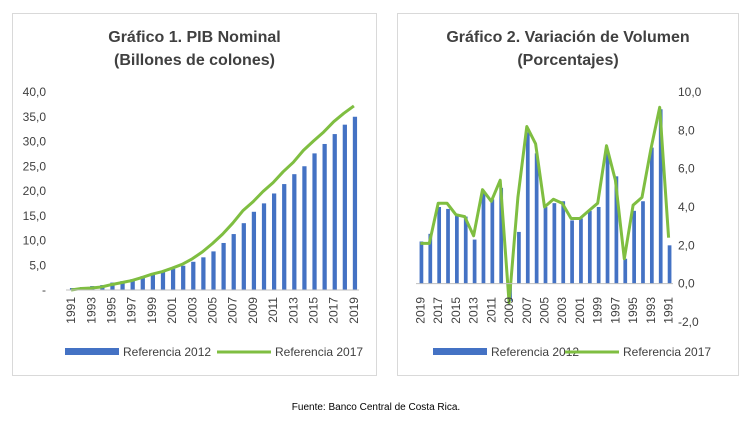 This screenshot has height=422, width=752. What do you see at coordinates (535, 352) in the screenshot?
I see `legend-label-referencia-2012: Referencia 2012` at bounding box center [535, 352].